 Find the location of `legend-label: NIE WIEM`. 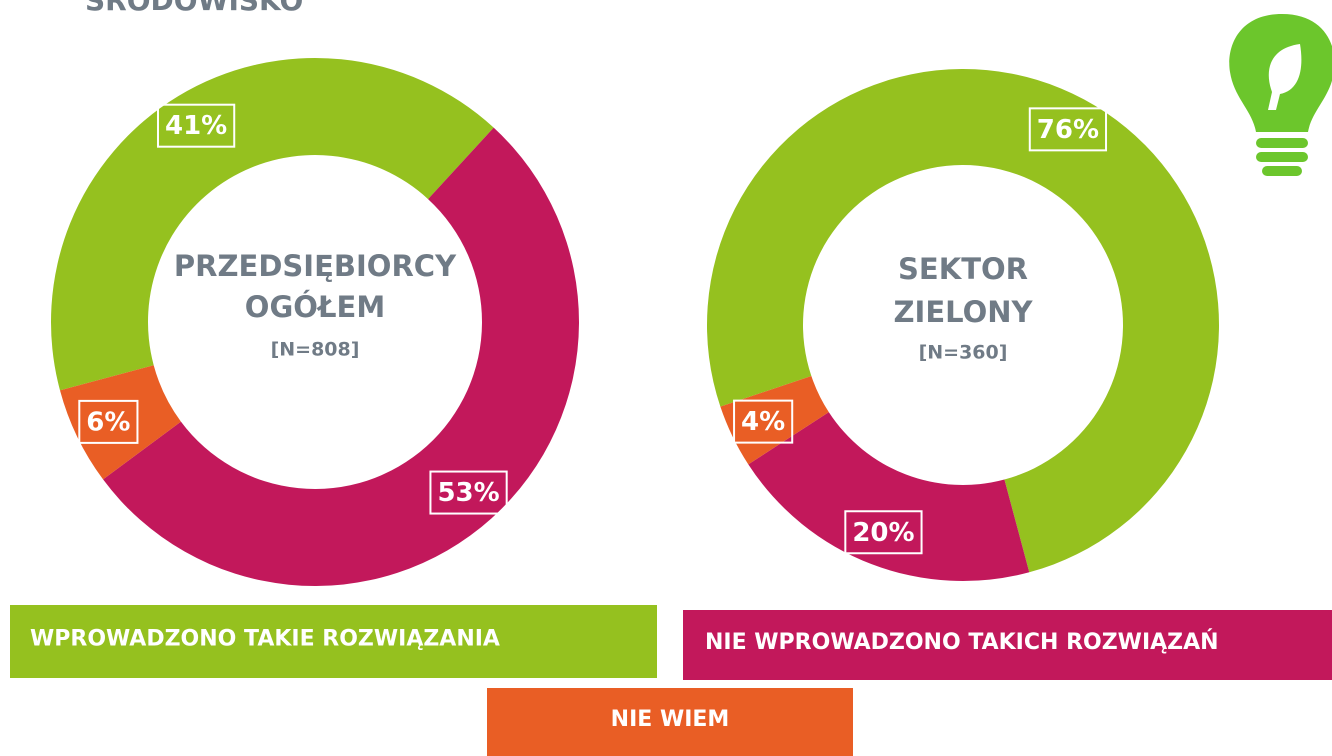

legend-label: NIE WIEM is located at coordinates (670, 719).